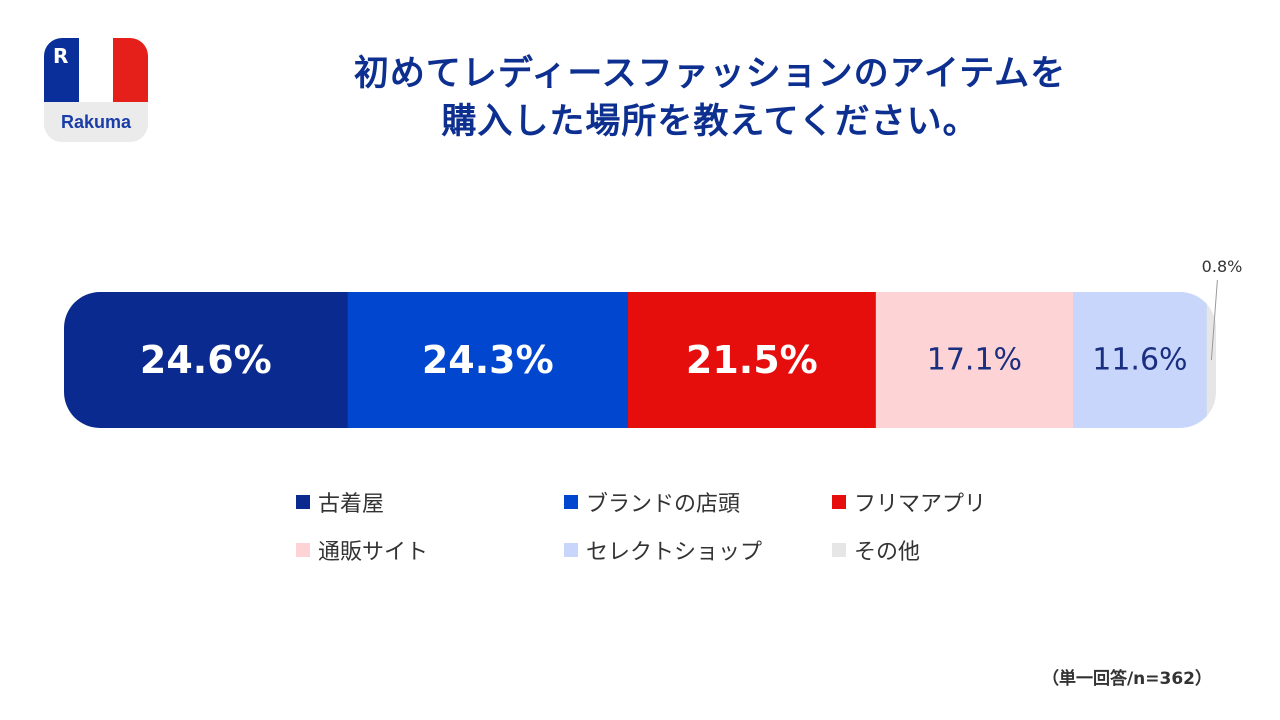 This screenshot has height=720, width=1280. Describe the element at coordinates (61, 56) in the screenshot. I see `logo-mark: R` at that location.